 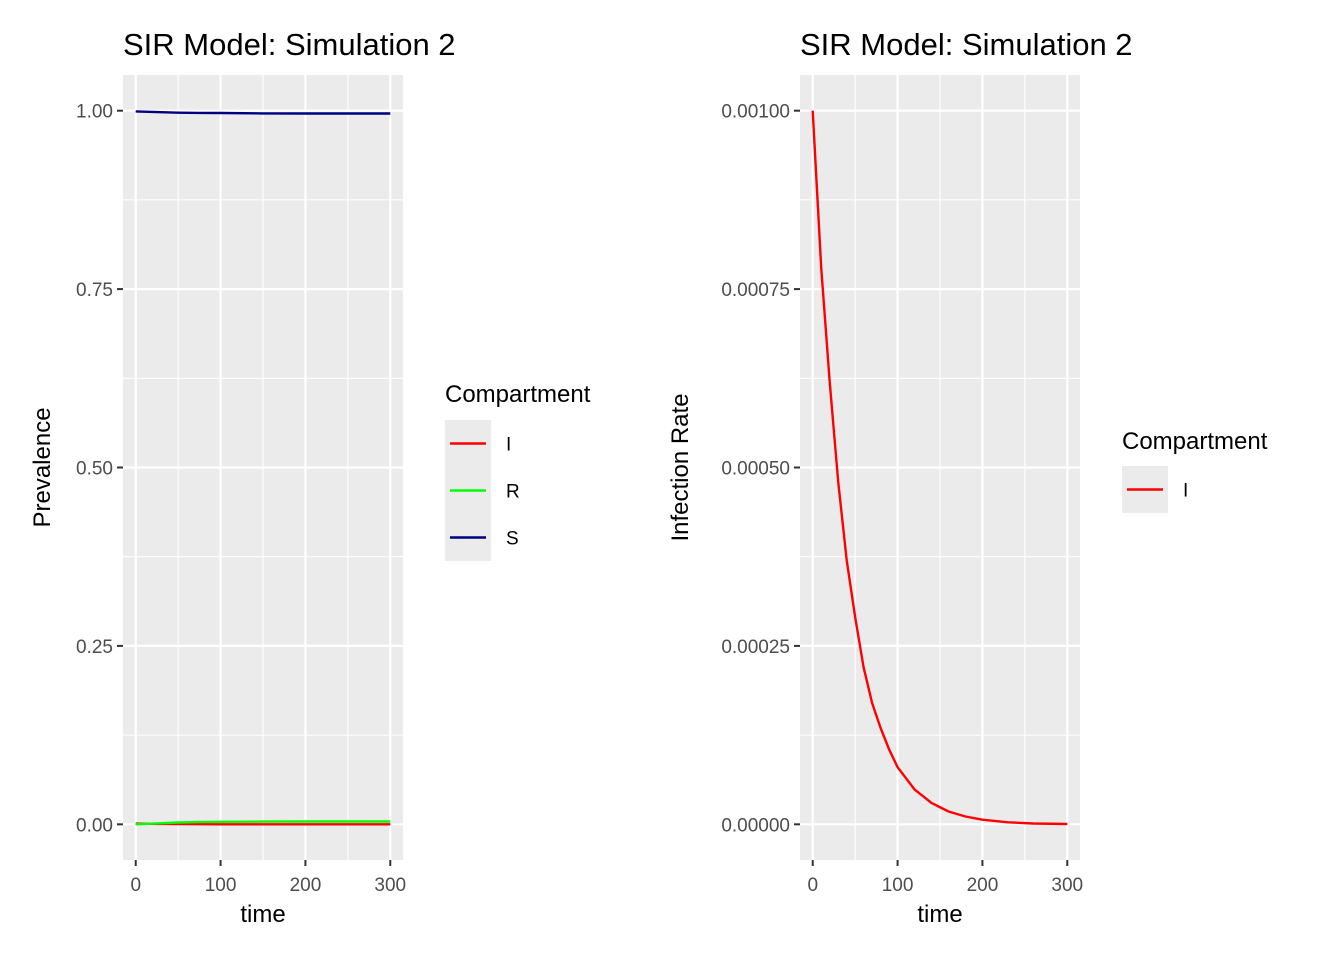 What do you see at coordinates (755, 825) in the screenshot?
I see `y-tick-label: 0.00000` at bounding box center [755, 825].